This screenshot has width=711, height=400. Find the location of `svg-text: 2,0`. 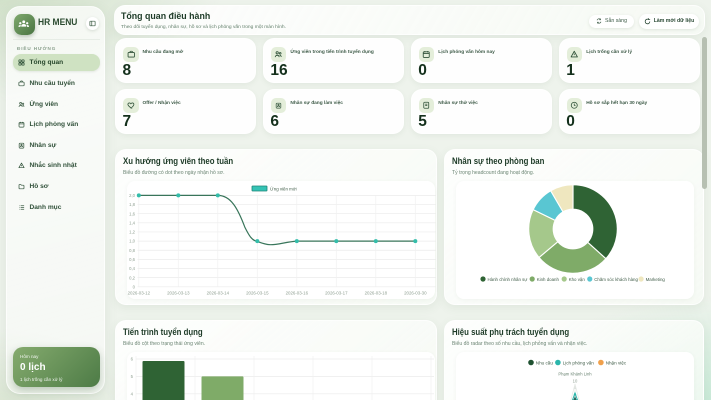

svg-text: 2,0 is located at coordinates (132, 195).